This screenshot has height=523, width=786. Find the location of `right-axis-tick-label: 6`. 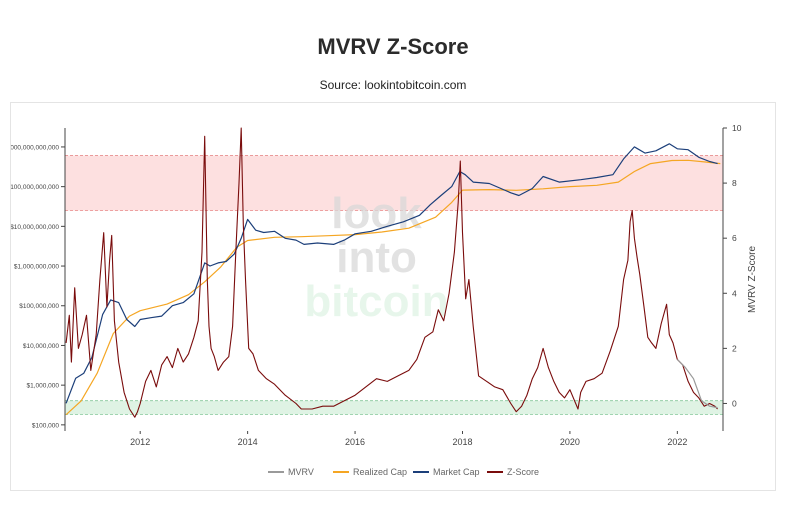

right-axis-tick-label: 6 is located at coordinates (734, 238).